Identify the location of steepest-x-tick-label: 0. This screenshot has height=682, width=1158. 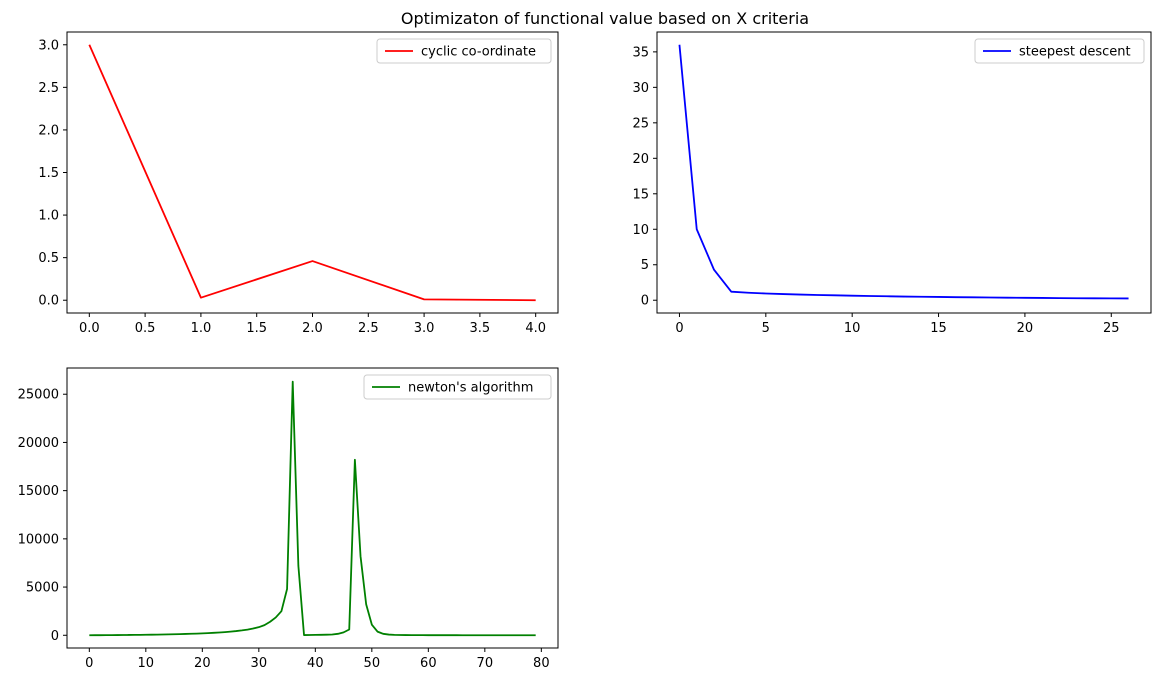
(679, 328).